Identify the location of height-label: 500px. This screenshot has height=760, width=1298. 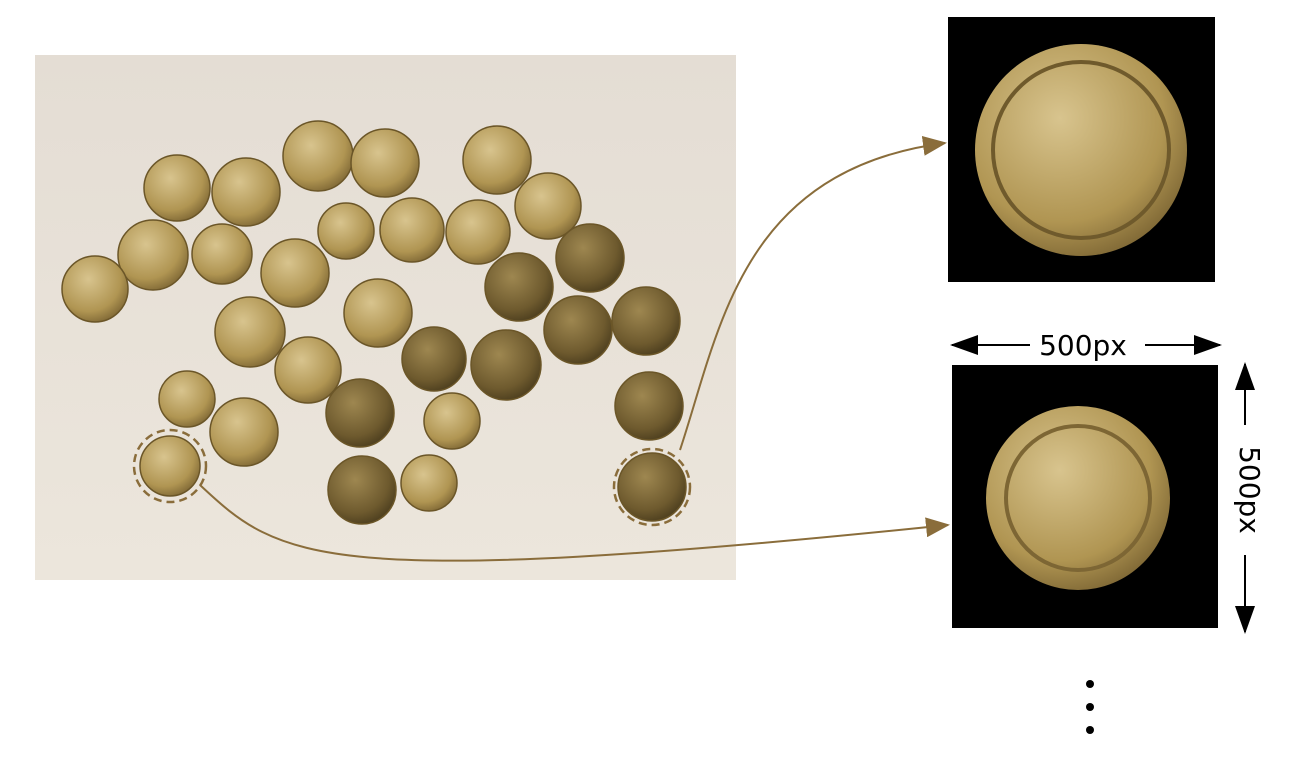
(1249, 490).